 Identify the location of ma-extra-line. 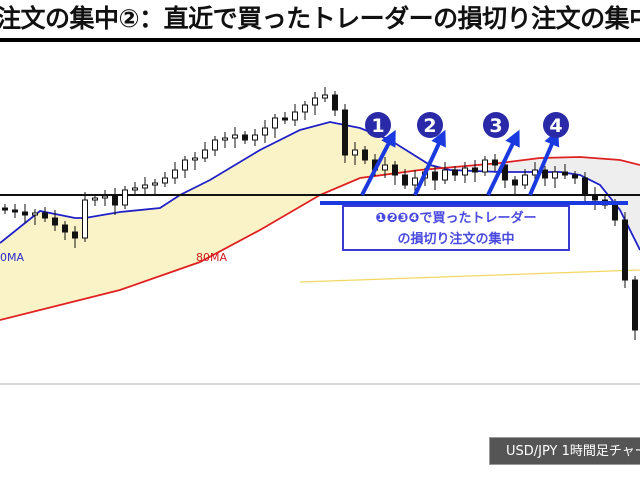
(469, 276).